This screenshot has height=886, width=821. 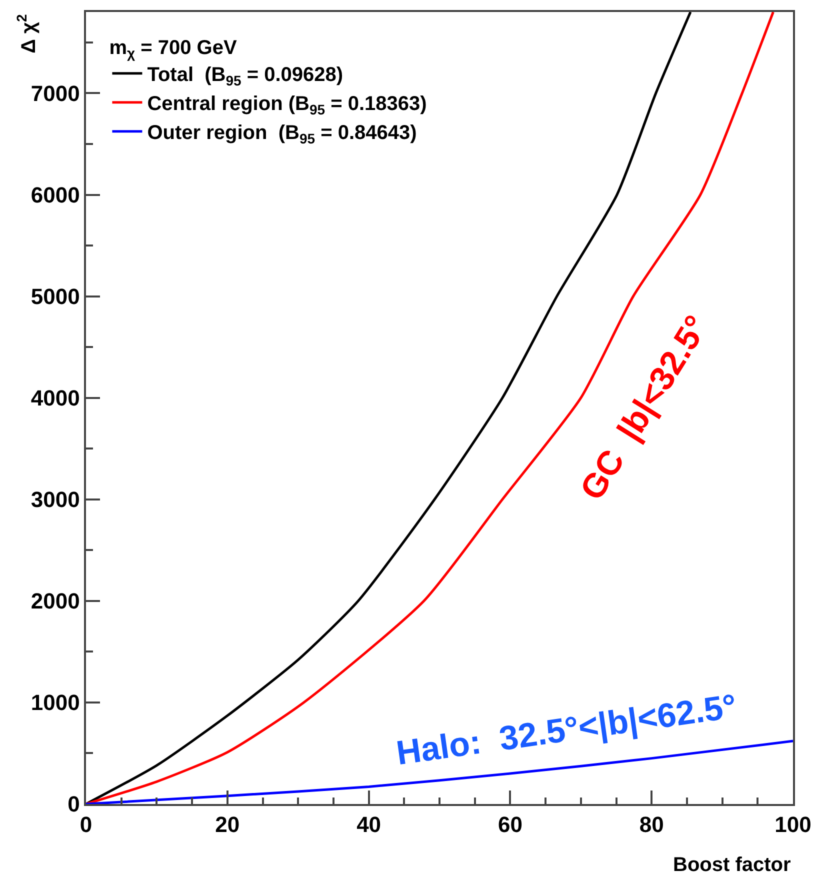 I want to click on y-tick-label: 3000, so click(x=55, y=499).